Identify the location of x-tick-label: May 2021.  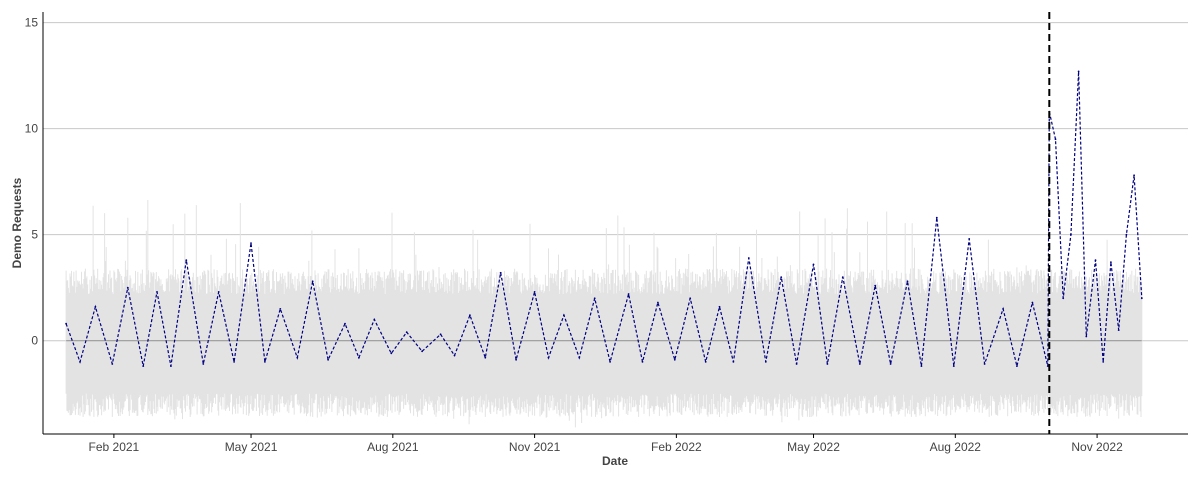
(251, 447).